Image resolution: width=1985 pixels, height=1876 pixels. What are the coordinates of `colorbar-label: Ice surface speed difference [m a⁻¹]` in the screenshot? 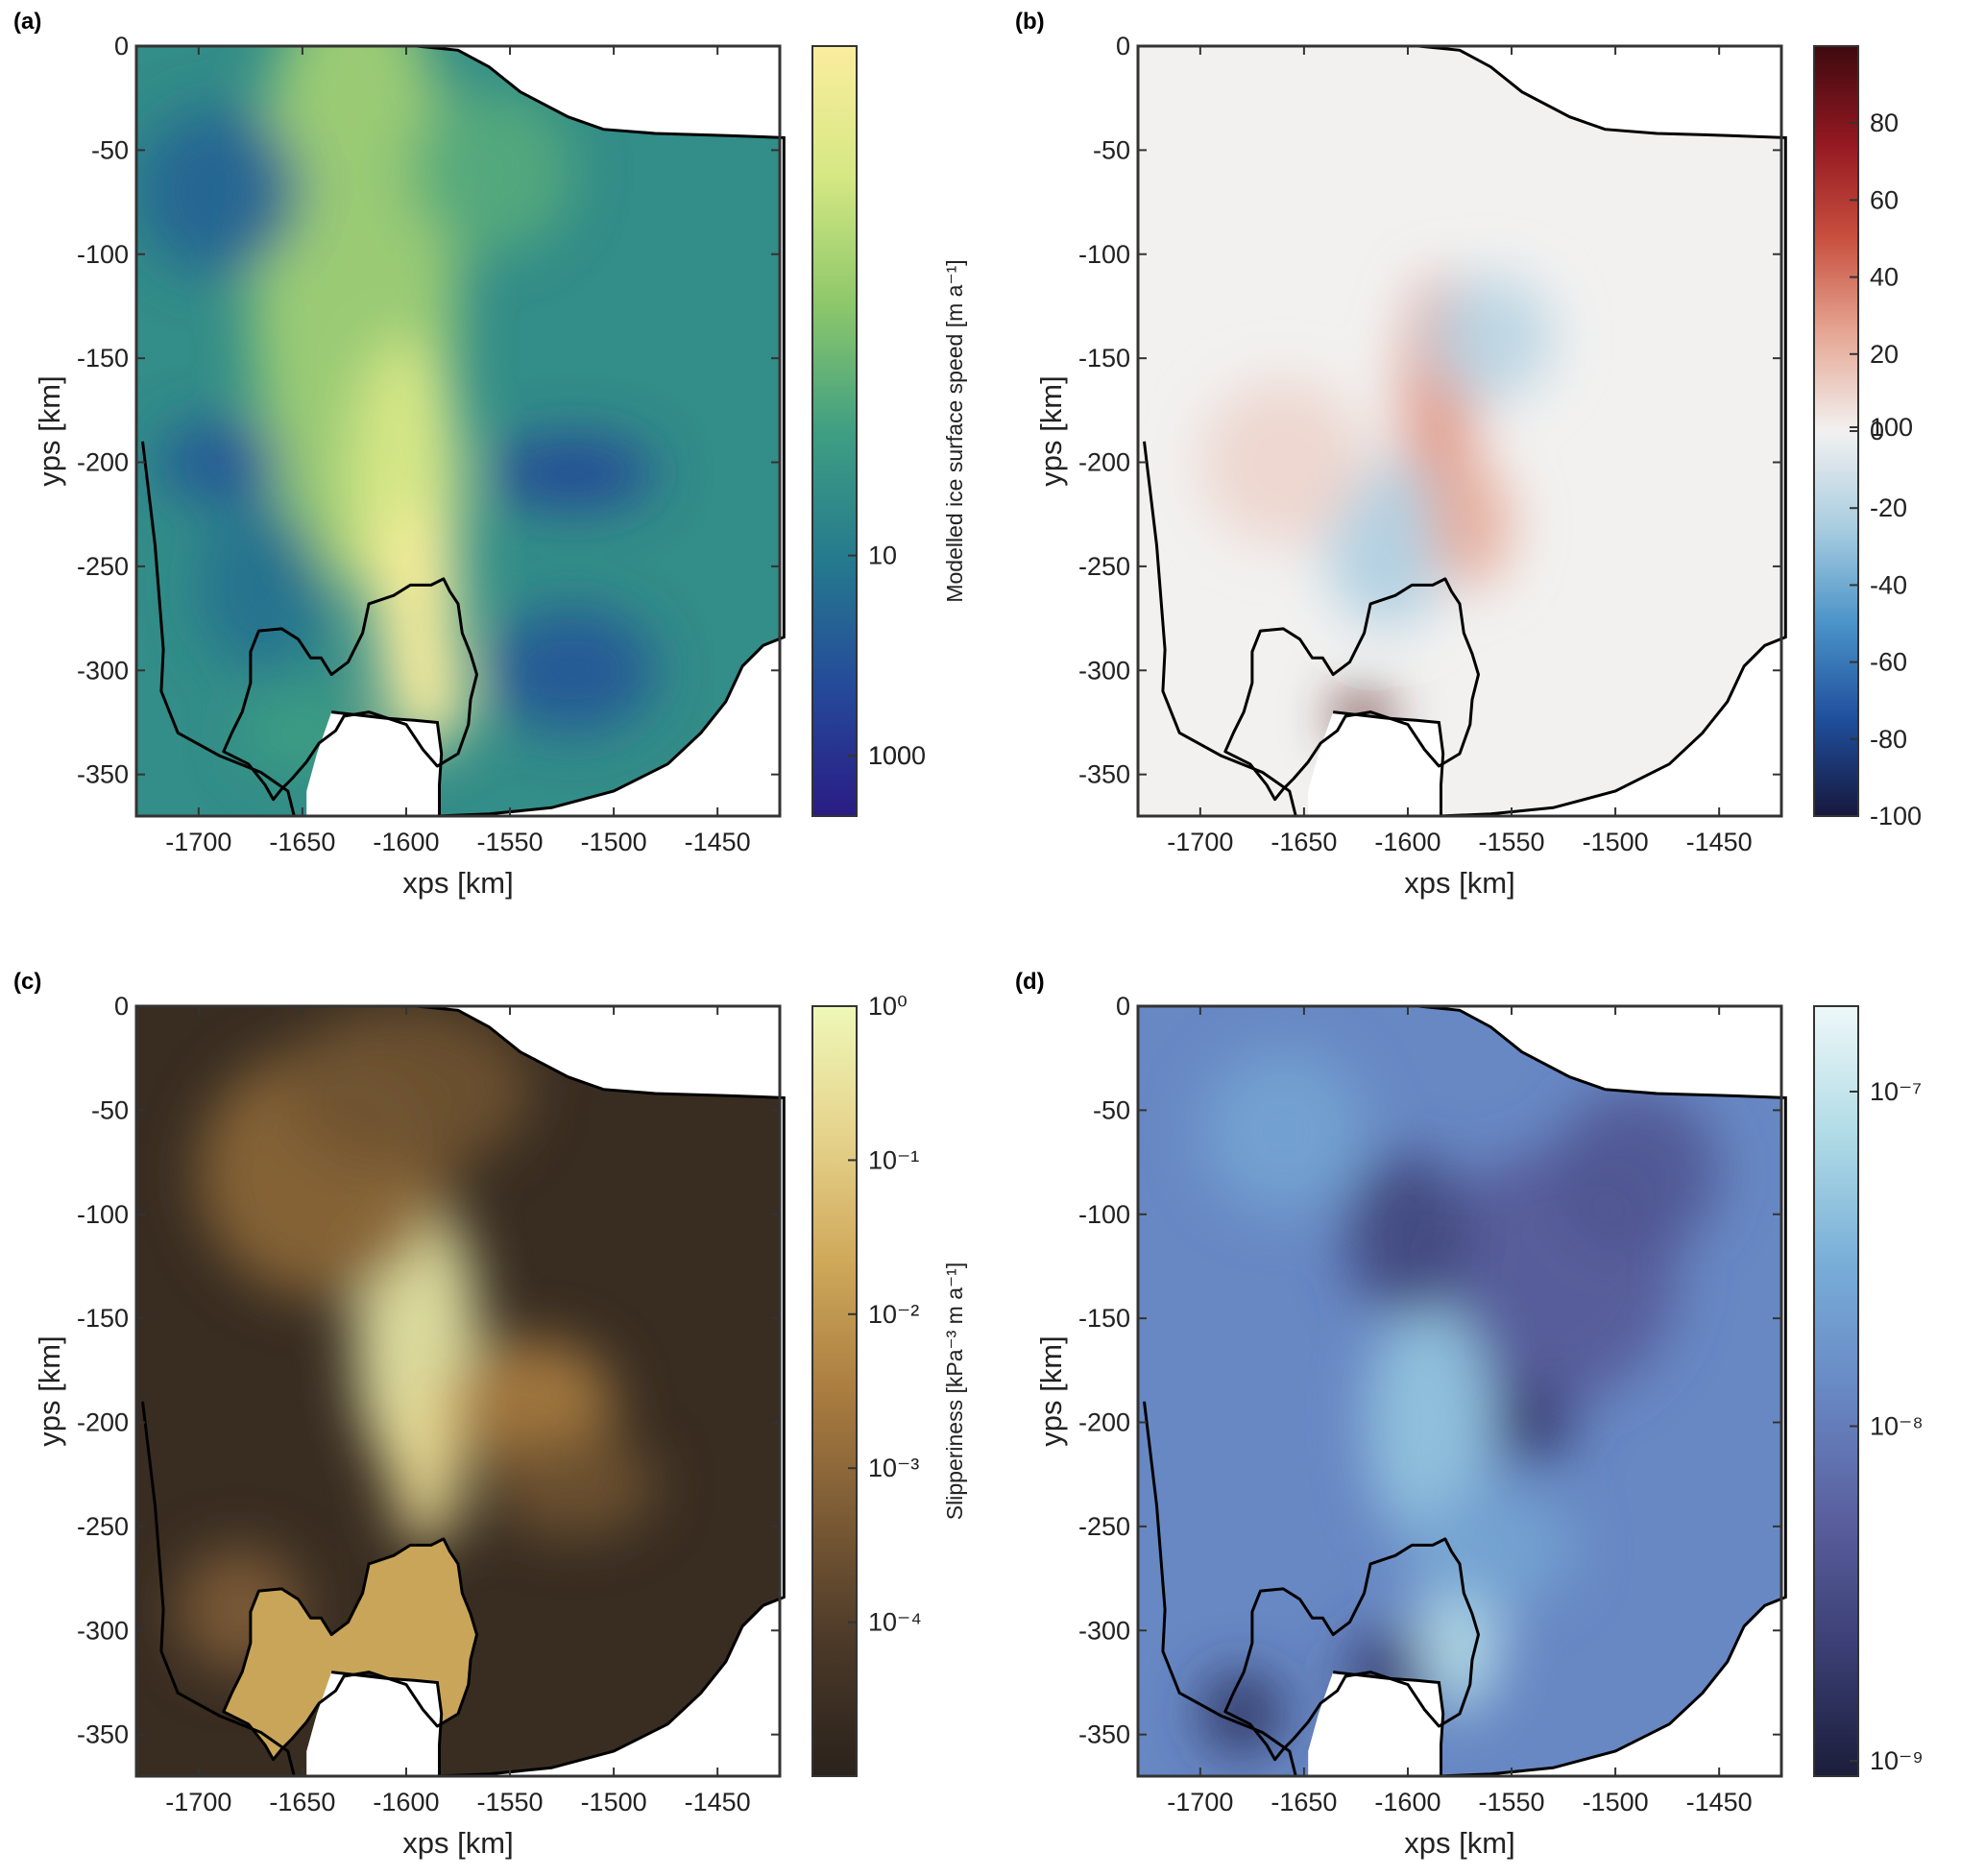 It's located at (1984, 431).